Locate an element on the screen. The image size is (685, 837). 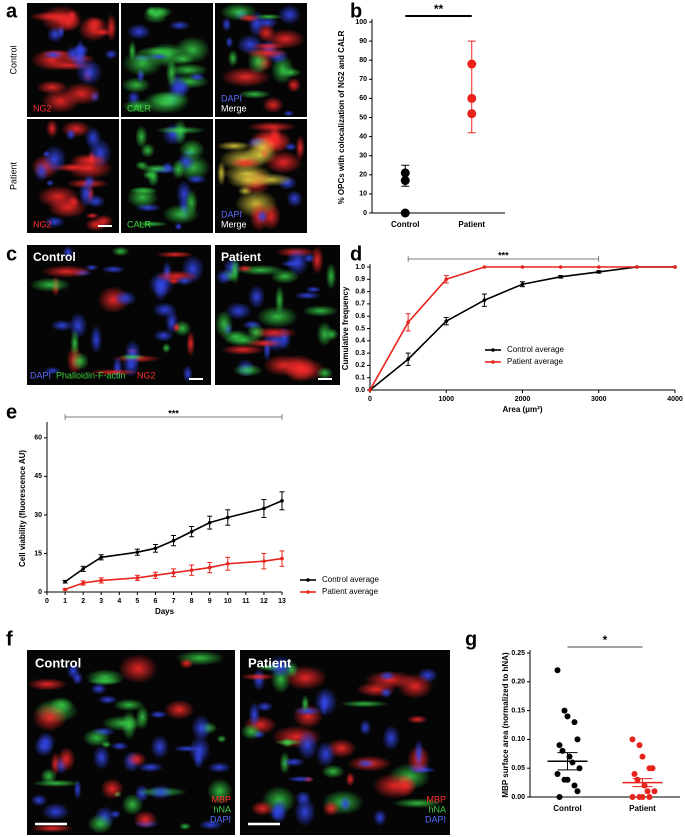
y-tick-label: 0.3 is located at coordinates (360, 353).